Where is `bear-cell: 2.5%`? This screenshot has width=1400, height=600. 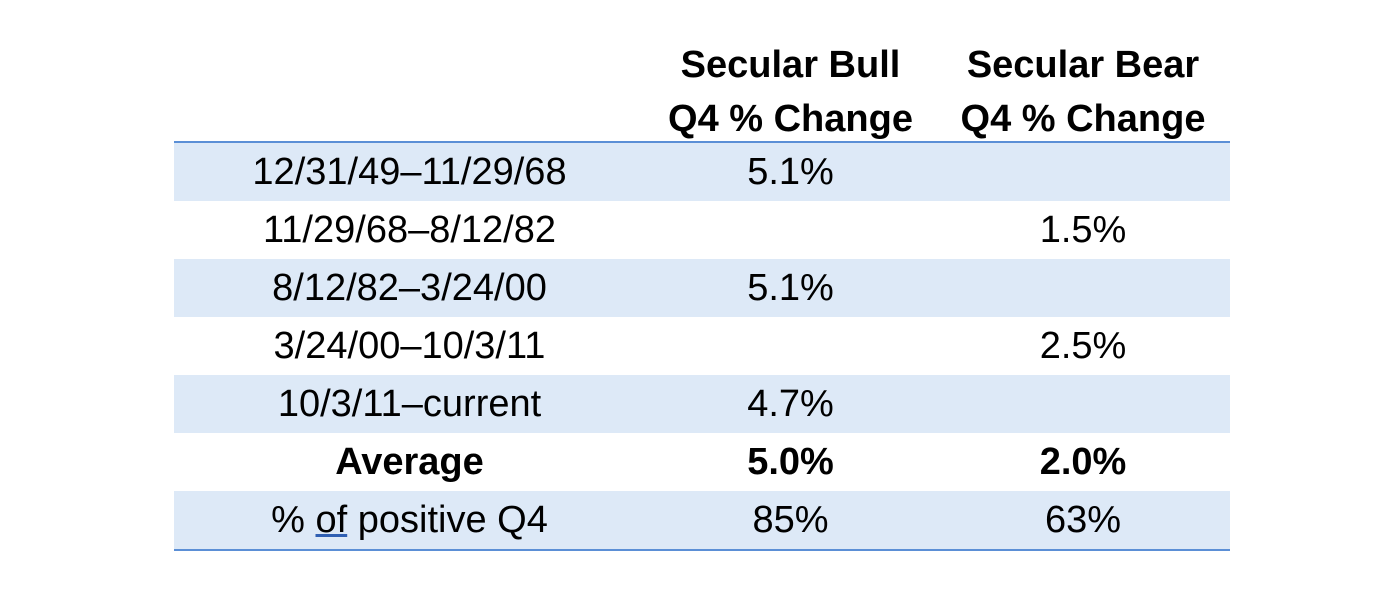 bear-cell: 2.5% is located at coordinates (1083, 345).